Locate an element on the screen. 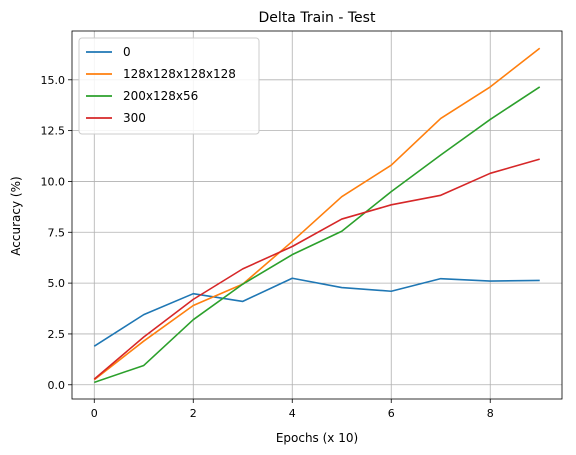 The image size is (576, 455). legend-label: 0 is located at coordinates (127, 52).